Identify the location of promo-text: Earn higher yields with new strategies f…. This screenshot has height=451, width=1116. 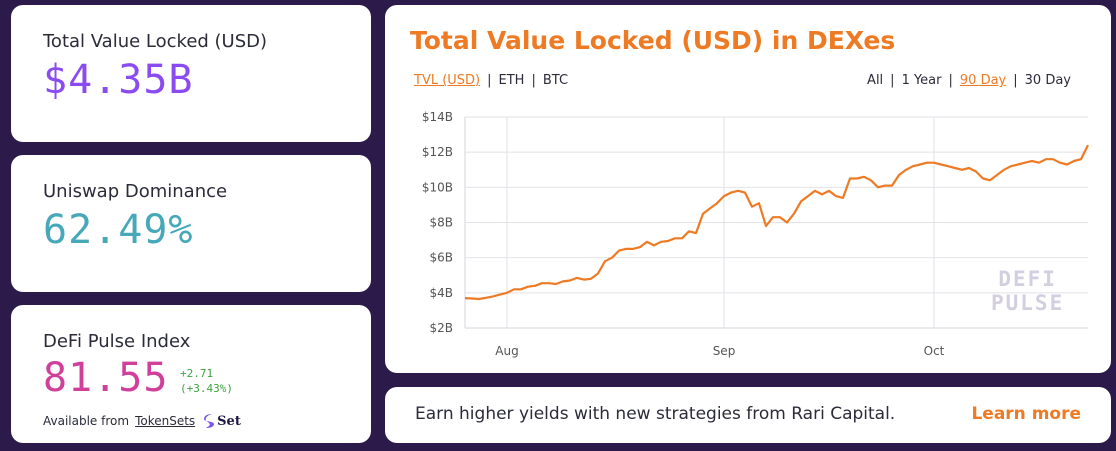
(655, 414).